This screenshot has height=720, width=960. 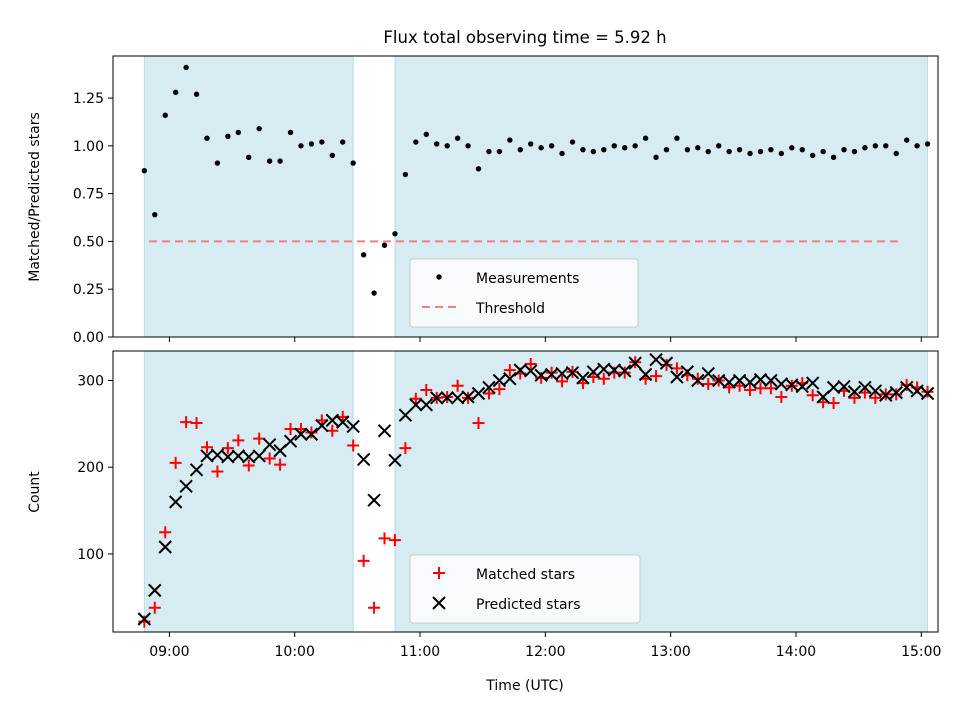 What do you see at coordinates (90, 555) in the screenshot?
I see `y-tick-label: 100` at bounding box center [90, 555].